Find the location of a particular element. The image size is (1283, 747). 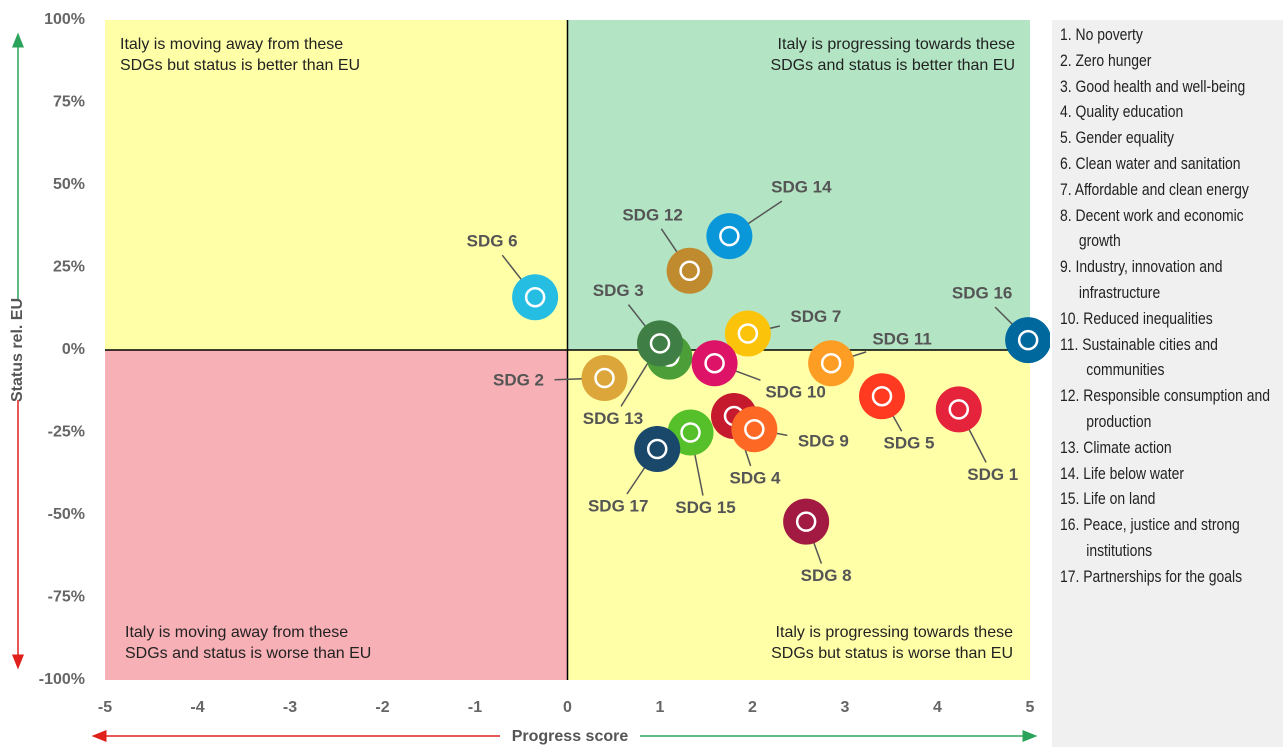

legend-item: 5. Gender equality is located at coordinates (1117, 138).